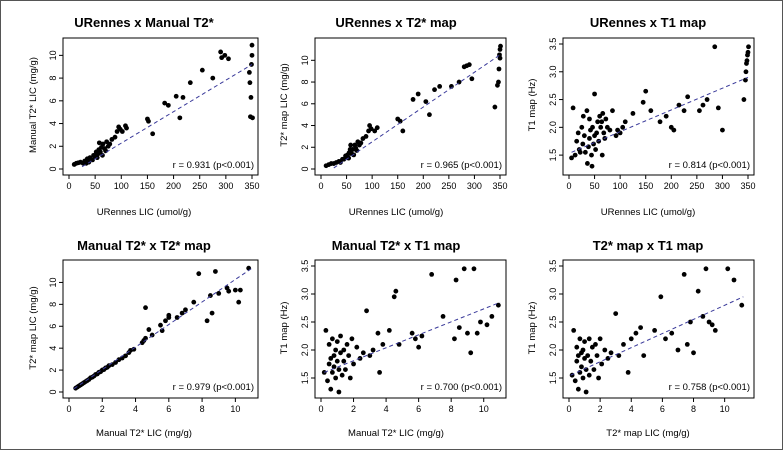  I want to click on panel-2-frame, so click(658, 106).